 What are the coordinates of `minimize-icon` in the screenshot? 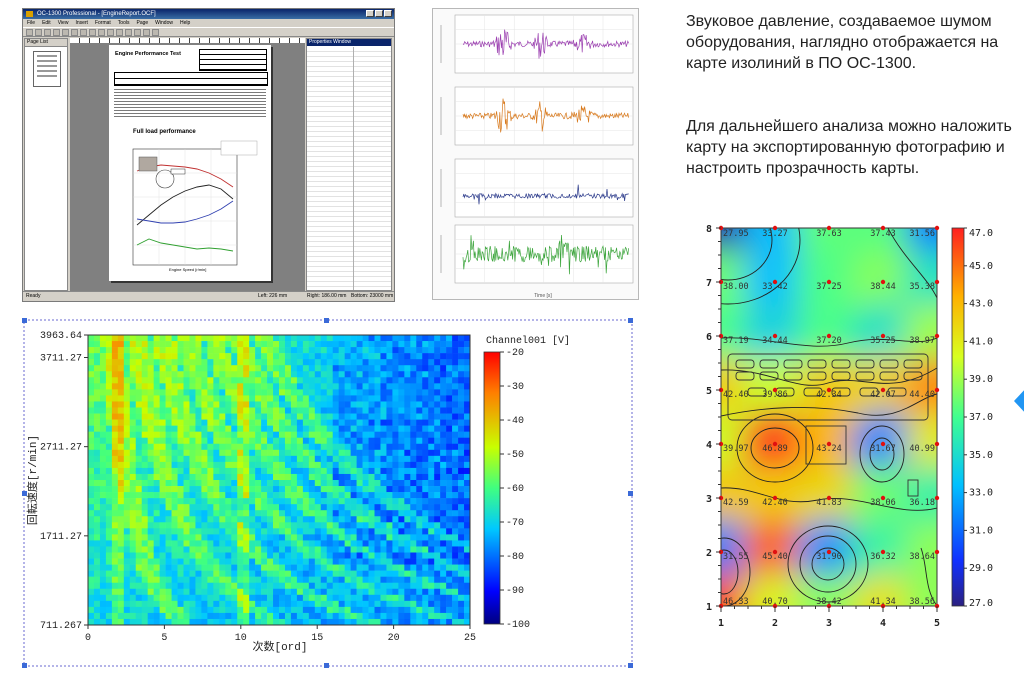 It's located at (370, 13).